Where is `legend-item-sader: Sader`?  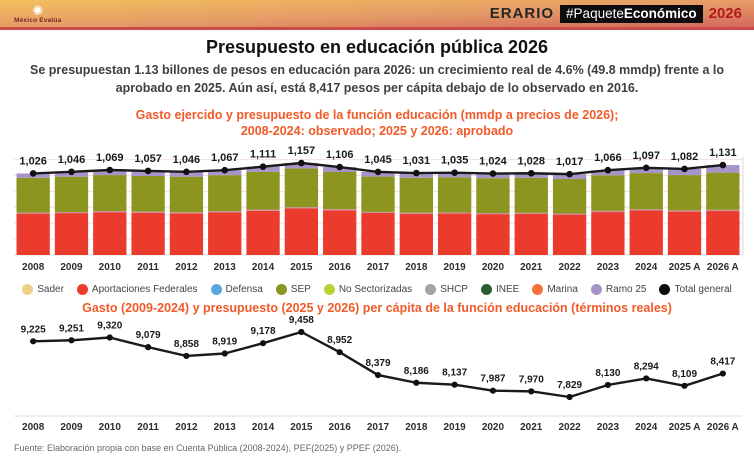
legend-item-sader: Sader is located at coordinates (43, 289).